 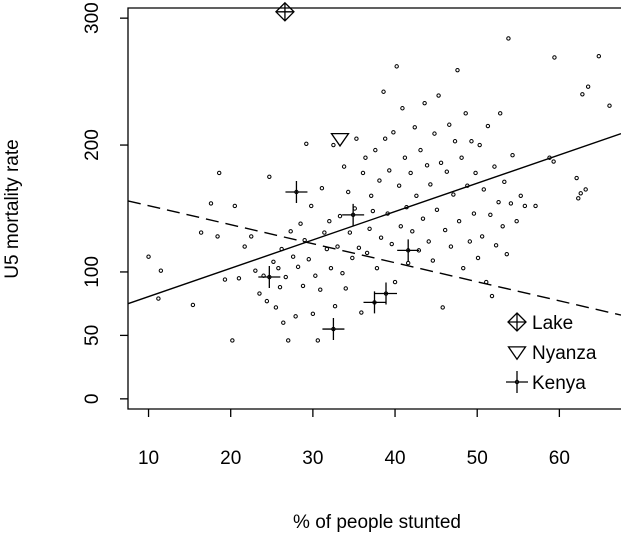 I want to click on x-tick-label: 30, so click(x=312, y=458).